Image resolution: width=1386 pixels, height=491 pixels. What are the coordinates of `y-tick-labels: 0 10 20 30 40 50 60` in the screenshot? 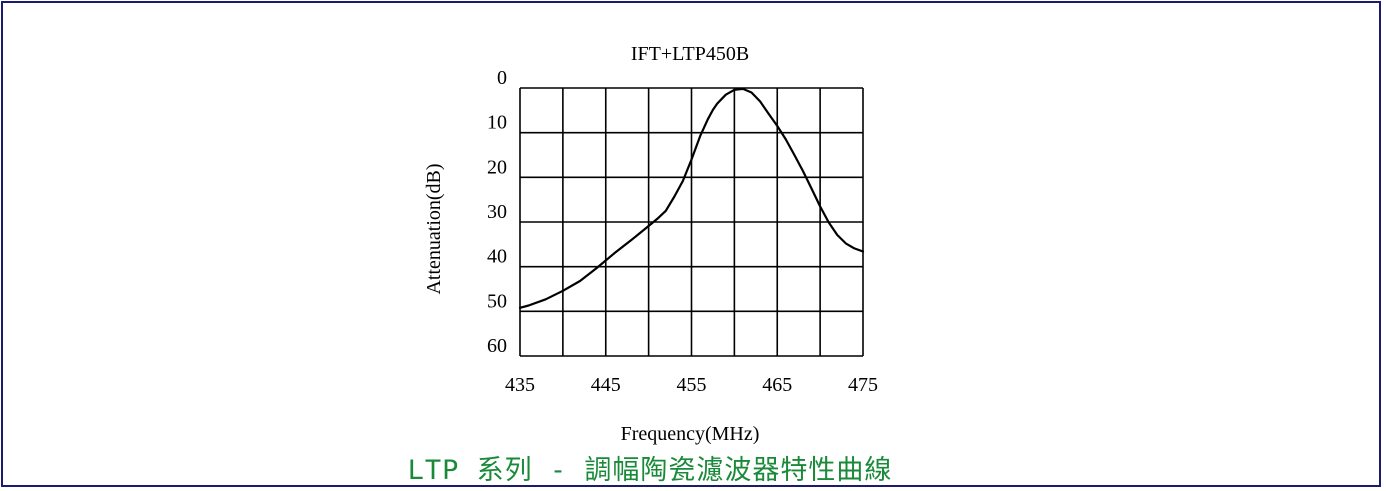 It's located at (497, 212).